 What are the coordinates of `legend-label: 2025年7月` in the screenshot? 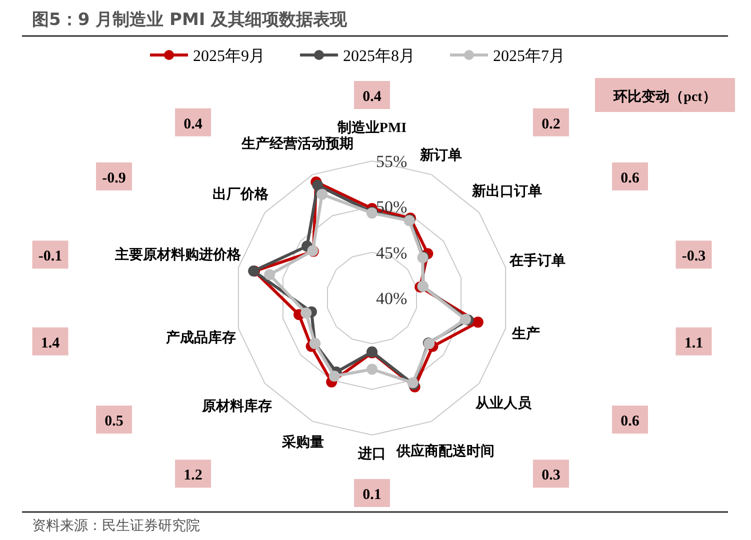 It's located at (529, 56).